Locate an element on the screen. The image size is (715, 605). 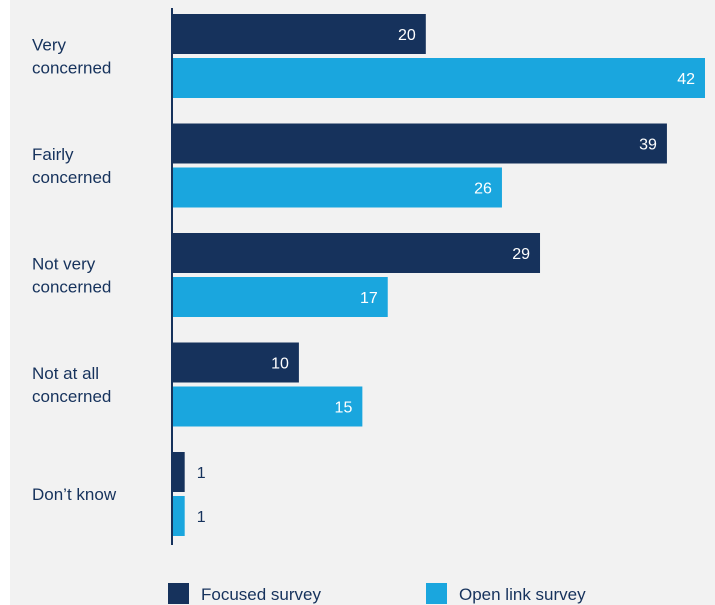
data-label: 42 is located at coordinates (686, 79).